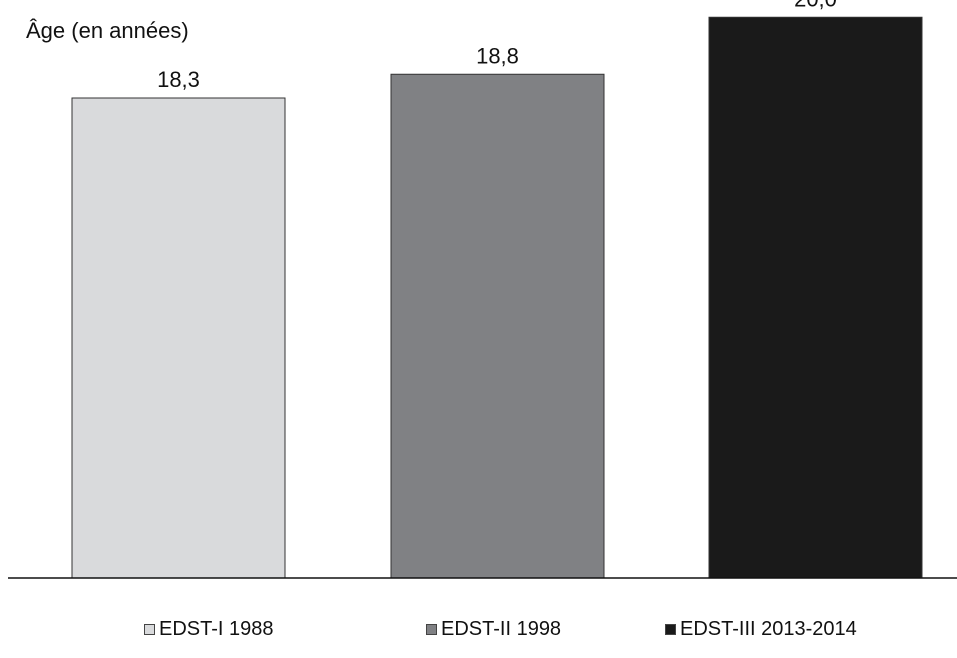  Describe the element at coordinates (768, 629) in the screenshot. I see `legend-label-edst-iii: EDST-III 2013-2014` at that location.